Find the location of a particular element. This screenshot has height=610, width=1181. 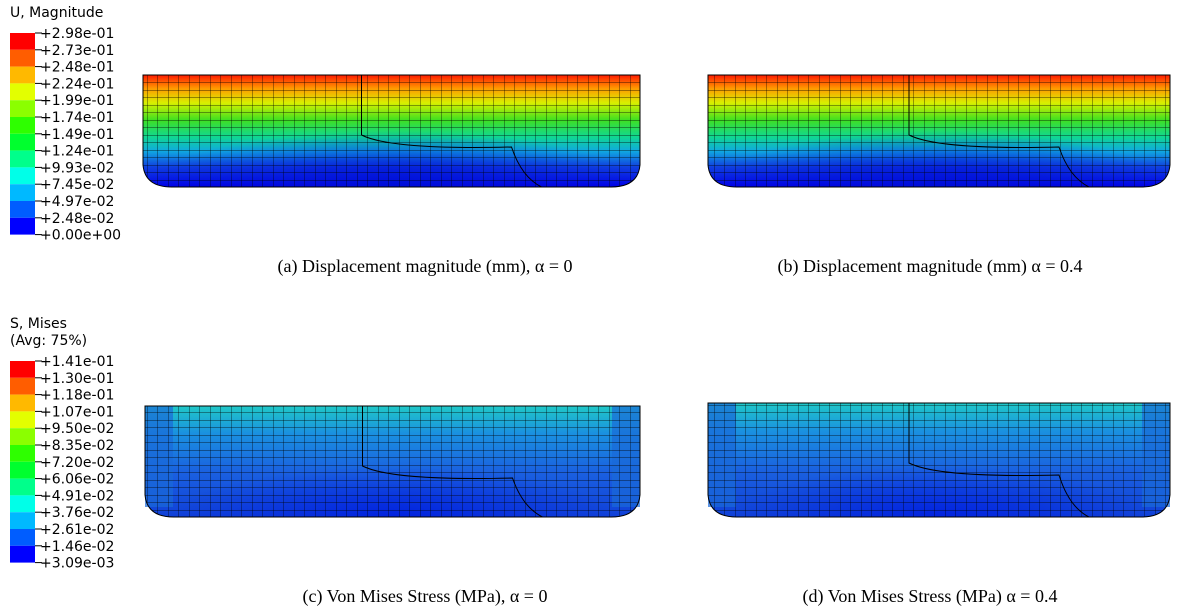

legend-label: +3.76e-02 is located at coordinates (77, 513).